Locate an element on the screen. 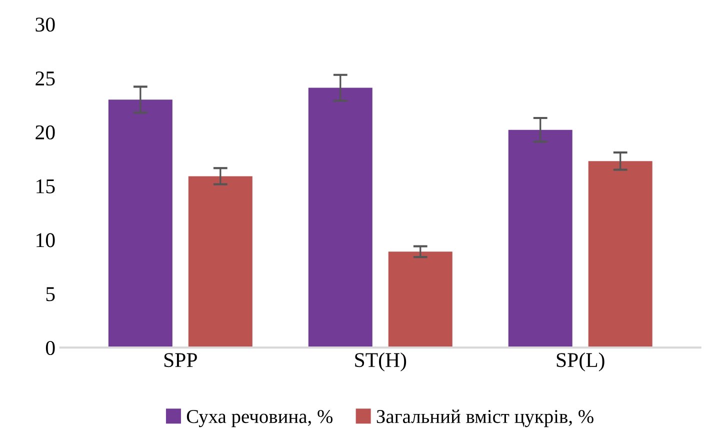  y-tick-label: 10 is located at coordinates (45, 240).